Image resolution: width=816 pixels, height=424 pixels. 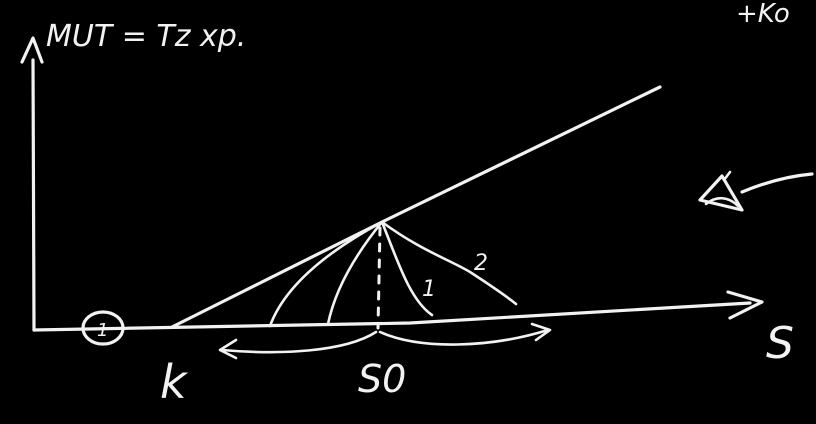 What do you see at coordinates (379, 278) in the screenshot?
I see `dashed-vertical` at bounding box center [379, 278].